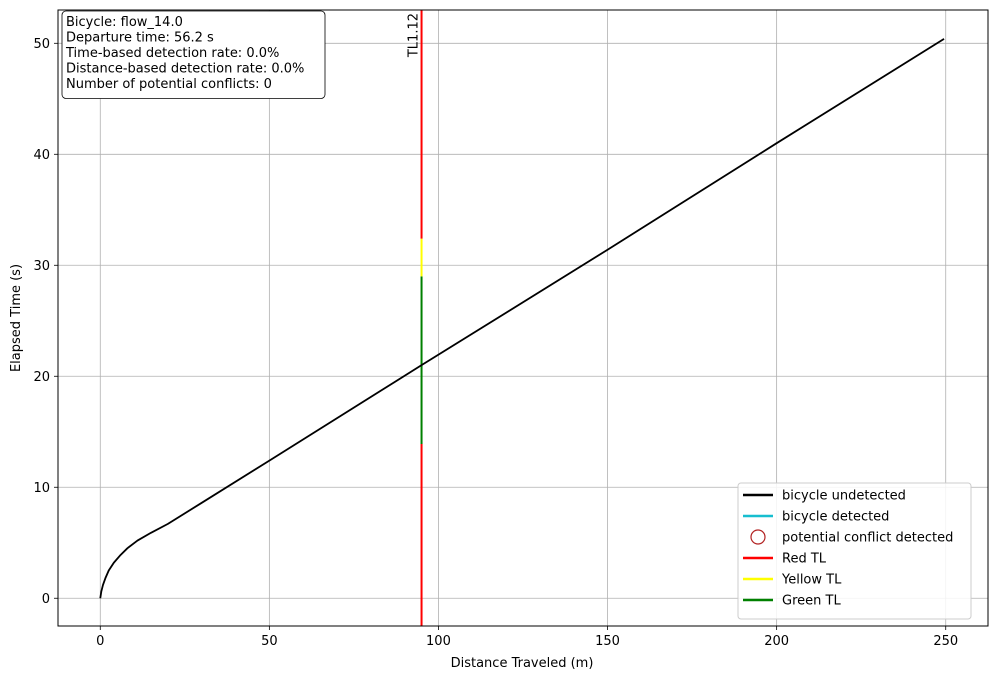 The image size is (996, 679). Describe the element at coordinates (41, 266) in the screenshot. I see `y-tick-label: 30` at that location.